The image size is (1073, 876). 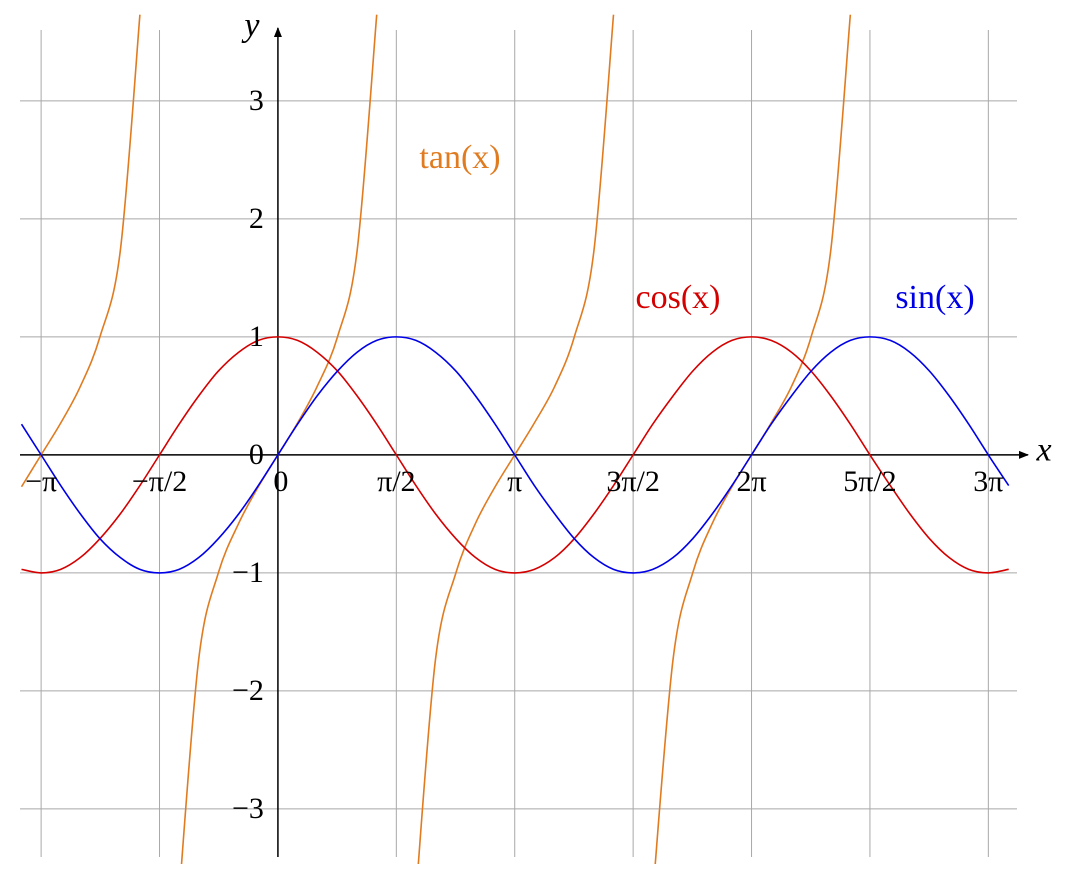 What do you see at coordinates (280, 481) in the screenshot?
I see `x-tick-label: 0` at bounding box center [280, 481].